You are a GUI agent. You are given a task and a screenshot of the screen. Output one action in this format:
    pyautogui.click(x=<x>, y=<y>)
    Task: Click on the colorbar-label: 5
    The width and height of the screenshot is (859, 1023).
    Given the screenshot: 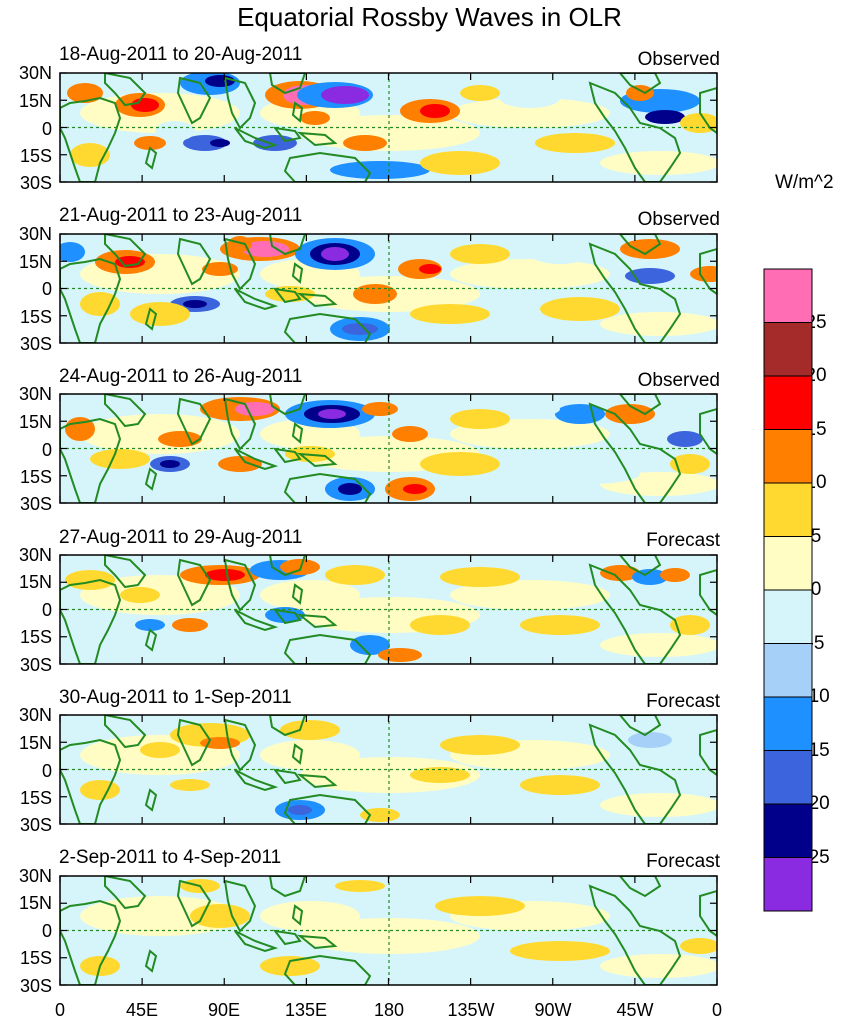 What is the action you would take?
    pyautogui.click(x=816, y=536)
    